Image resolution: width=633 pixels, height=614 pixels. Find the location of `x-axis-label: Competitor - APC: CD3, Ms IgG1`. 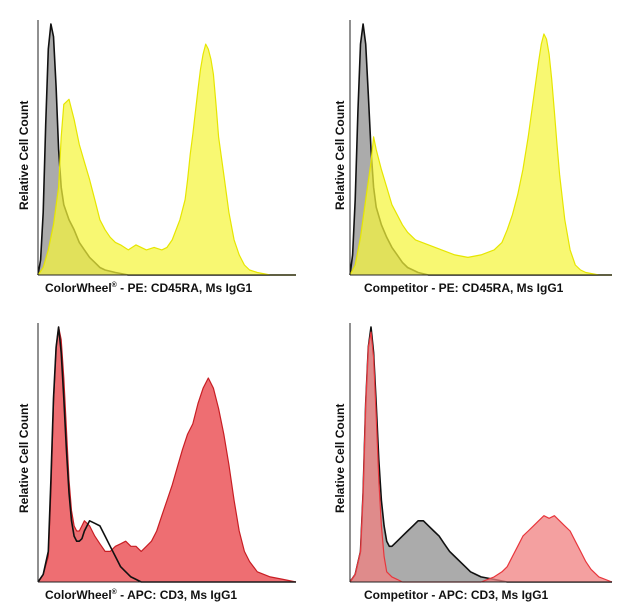

x-axis-label: Competitor - APC: CD3, Ms IgG1 is located at coordinates (456, 595).